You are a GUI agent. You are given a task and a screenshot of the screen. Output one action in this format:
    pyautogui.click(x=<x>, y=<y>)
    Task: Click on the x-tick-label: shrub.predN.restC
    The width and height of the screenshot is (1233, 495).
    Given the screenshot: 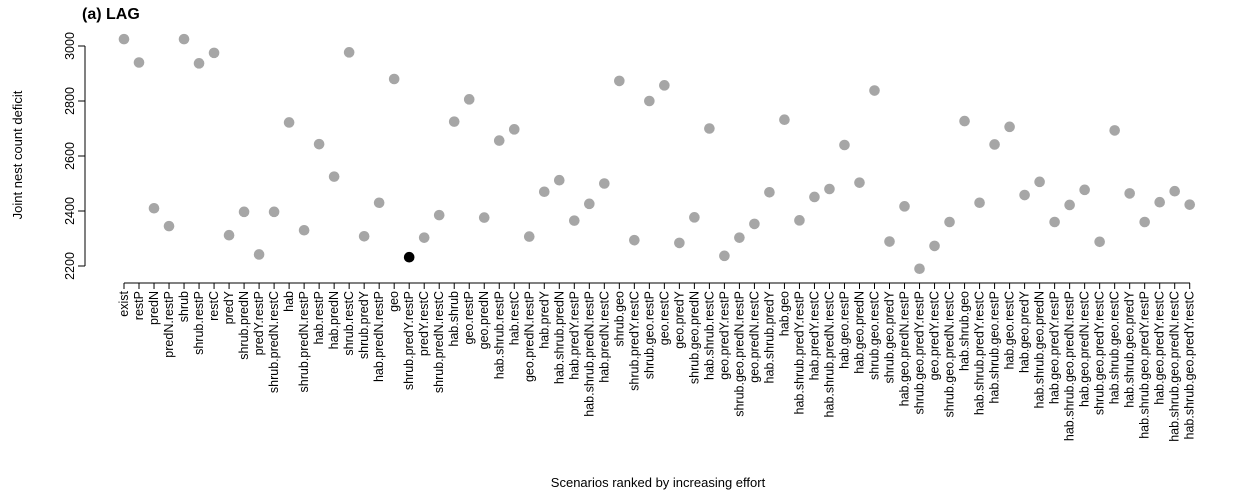 What is the action you would take?
    pyautogui.click(x=439, y=342)
    